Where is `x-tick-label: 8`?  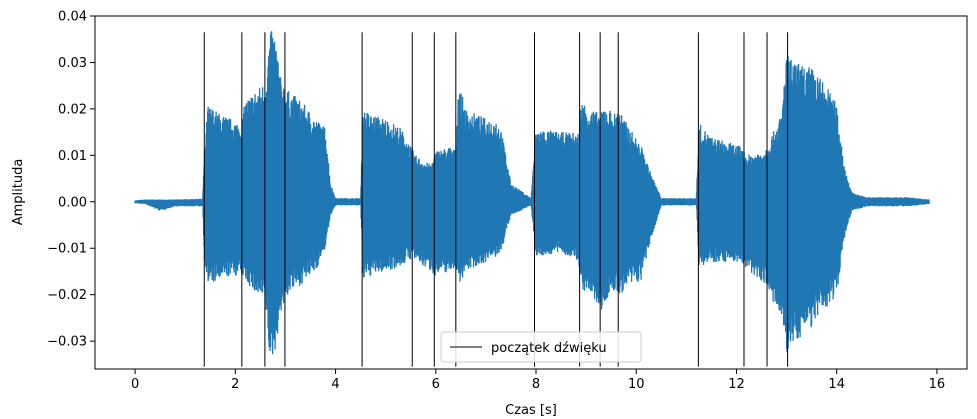
x-tick-label: 8 is located at coordinates (536, 384).